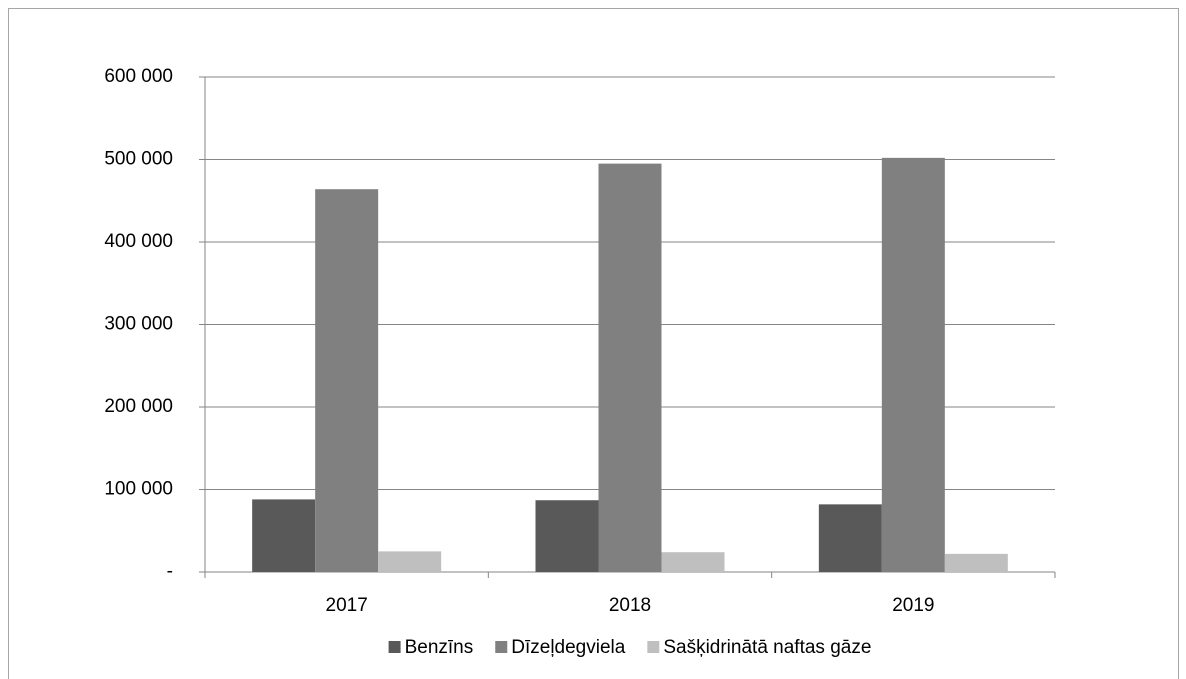 Image resolution: width=1186 pixels, height=679 pixels. I want to click on x-tick-label: 2019, so click(913, 605).